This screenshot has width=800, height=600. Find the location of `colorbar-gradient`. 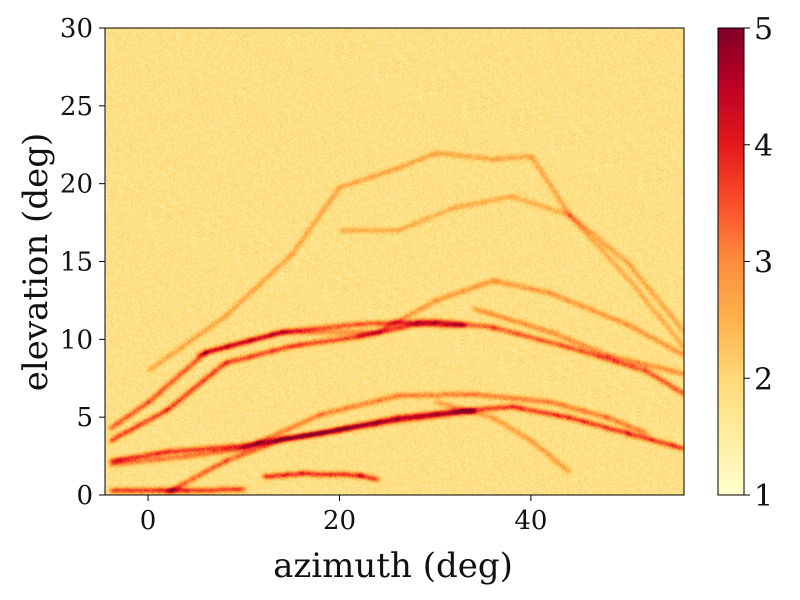

colorbar-gradient is located at coordinates (731, 261).